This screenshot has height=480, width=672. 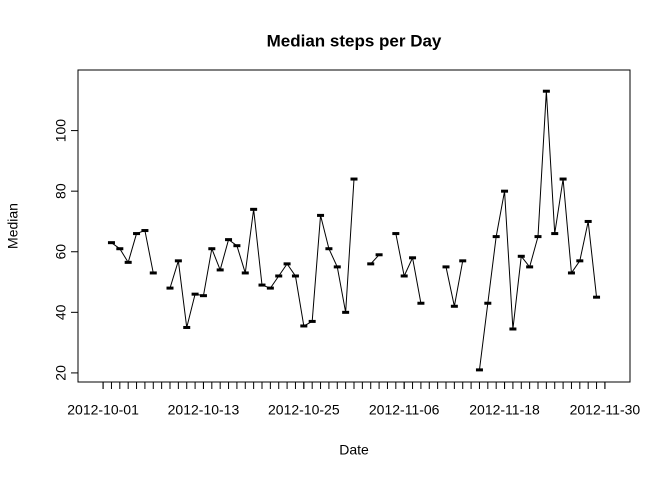 I want to click on x-tick-label: 2012-10-13, so click(x=204, y=410).